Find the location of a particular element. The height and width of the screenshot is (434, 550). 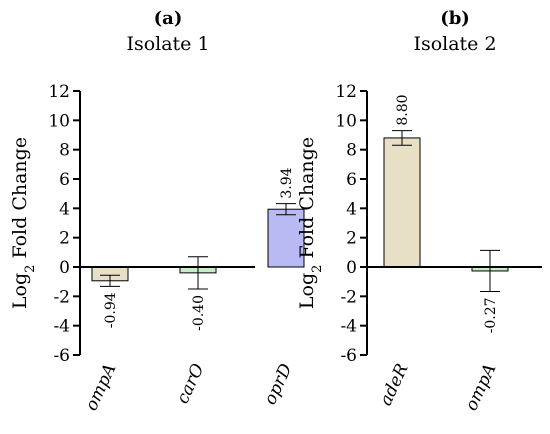

panel-title: Isolate 1 is located at coordinates (167, 44).